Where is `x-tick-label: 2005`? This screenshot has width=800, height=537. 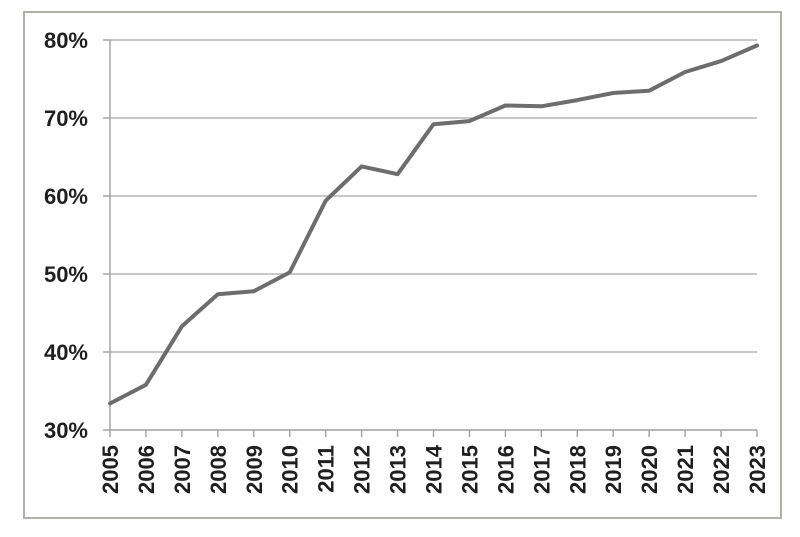
x-tick-label: 2005 is located at coordinates (110, 469).